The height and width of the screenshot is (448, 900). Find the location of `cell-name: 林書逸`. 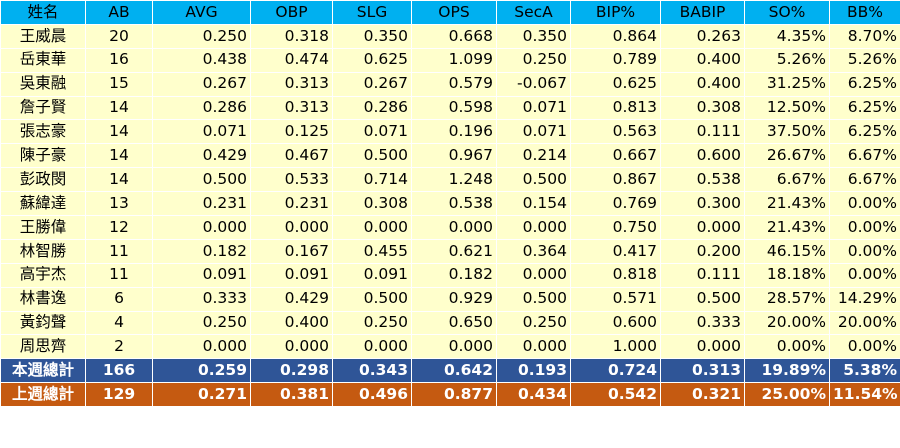

cell-name: 林書逸 is located at coordinates (43, 299).